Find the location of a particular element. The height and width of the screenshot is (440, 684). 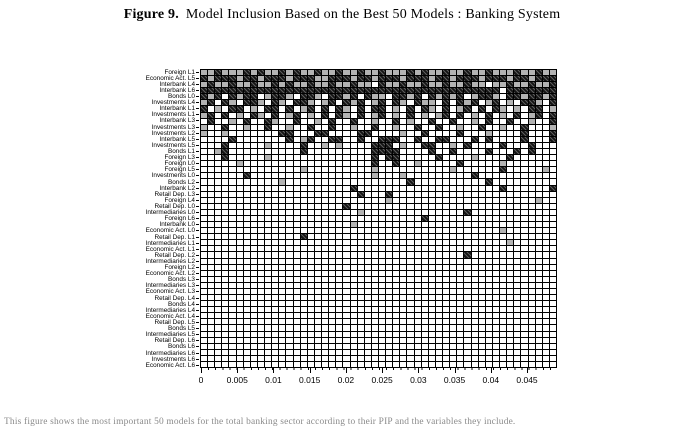

y-axis-label-row: Bonds L2 is located at coordinates (99, 182).